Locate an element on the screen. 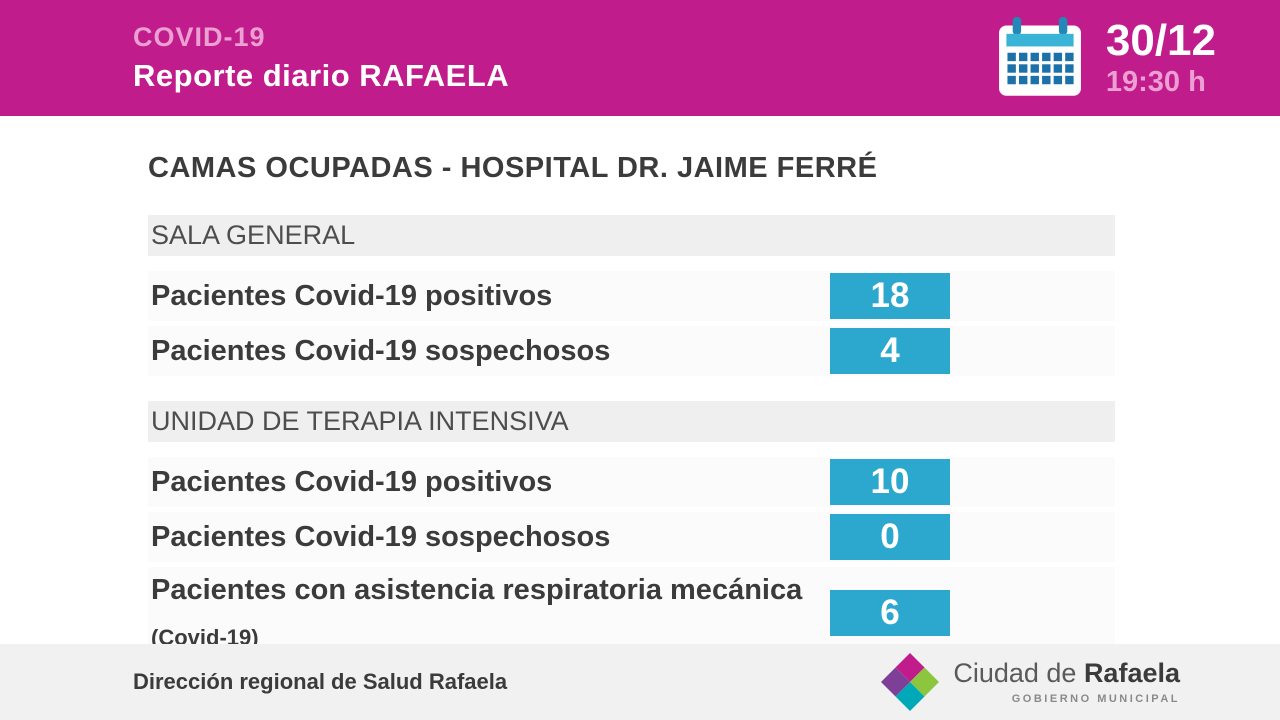 Image resolution: width=1280 pixels, height=720 pixels. header-date-time: 30/12 19:30 h is located at coordinates (1160, 57).